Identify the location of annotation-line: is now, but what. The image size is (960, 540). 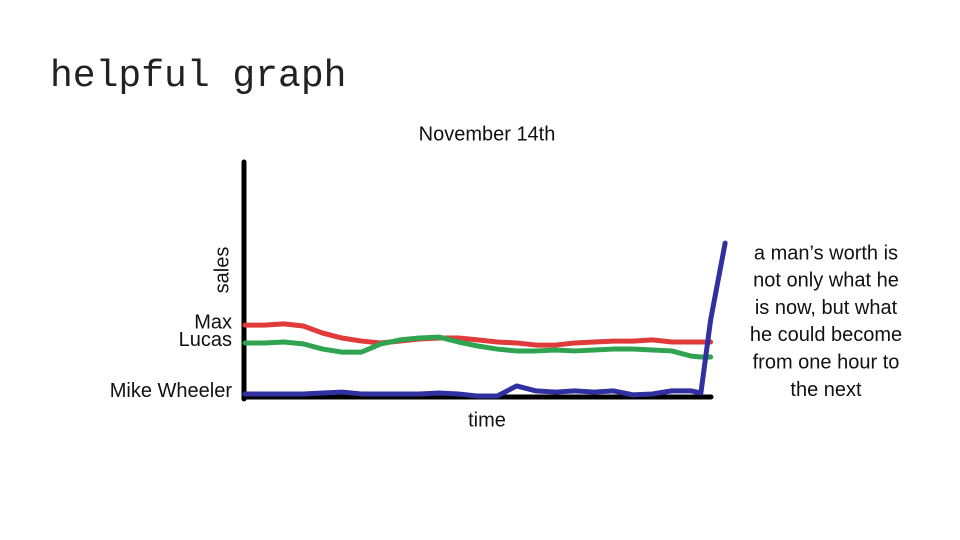
(826, 308).